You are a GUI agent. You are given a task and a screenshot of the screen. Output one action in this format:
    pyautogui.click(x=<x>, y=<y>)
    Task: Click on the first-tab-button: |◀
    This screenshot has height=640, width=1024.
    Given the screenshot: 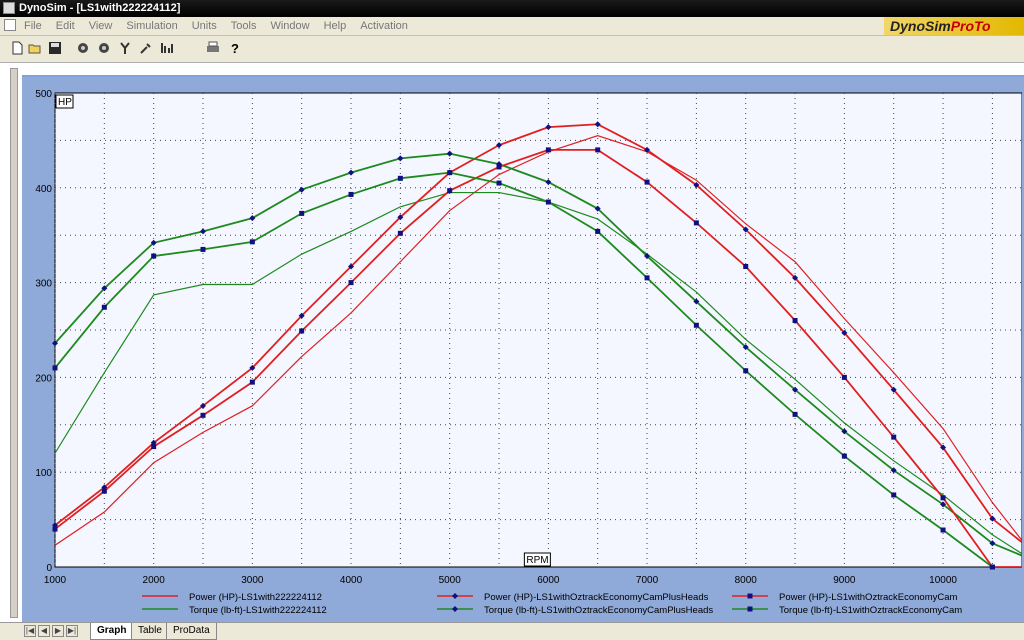 What is the action you would take?
    pyautogui.click(x=30, y=631)
    